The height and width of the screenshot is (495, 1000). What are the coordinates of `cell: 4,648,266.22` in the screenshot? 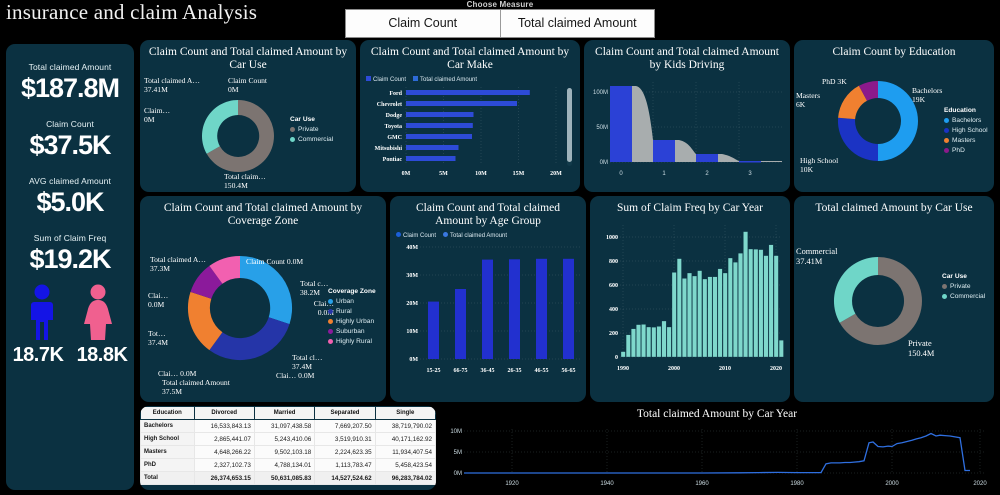 It's located at (224, 452).